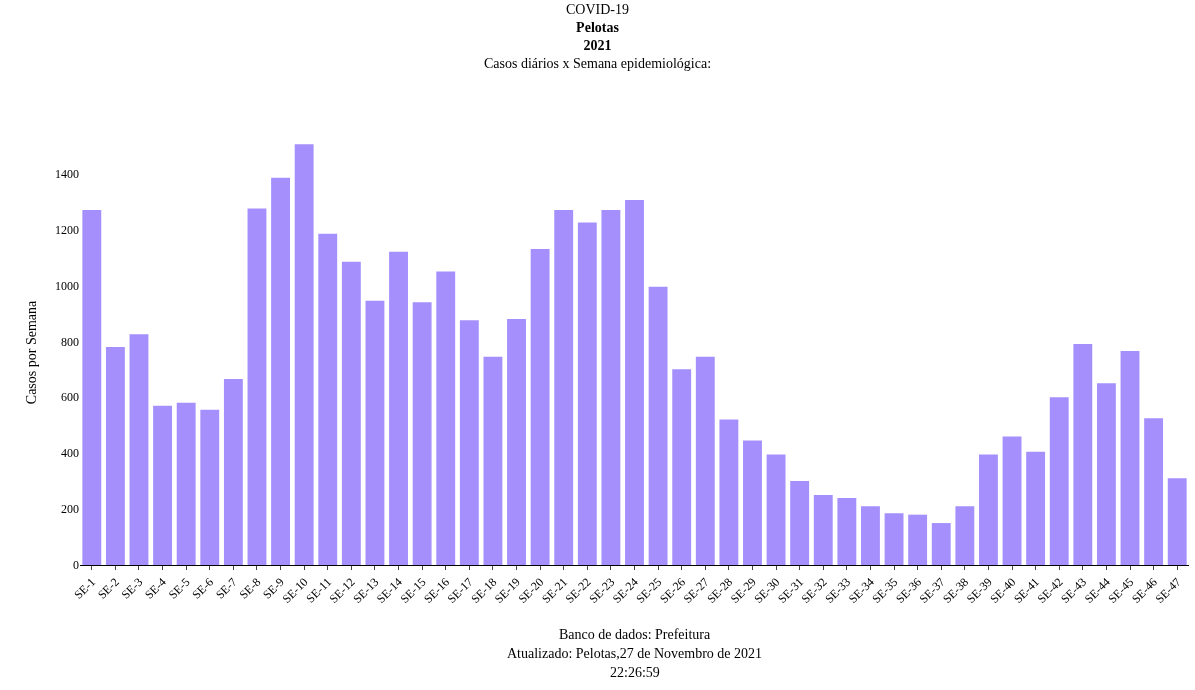  Describe the element at coordinates (597, 36) in the screenshot. I see `chart-title: COVID-19 Pelotas 2021 Casos diários x Semana epidemiológica:` at that location.